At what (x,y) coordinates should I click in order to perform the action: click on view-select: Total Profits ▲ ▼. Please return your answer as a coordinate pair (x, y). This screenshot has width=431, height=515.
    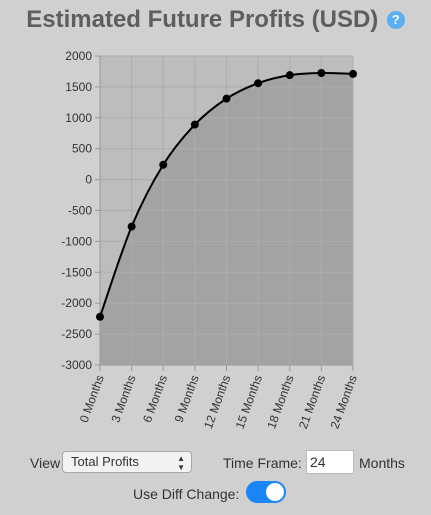
    Looking at the image, I should click on (127, 462).